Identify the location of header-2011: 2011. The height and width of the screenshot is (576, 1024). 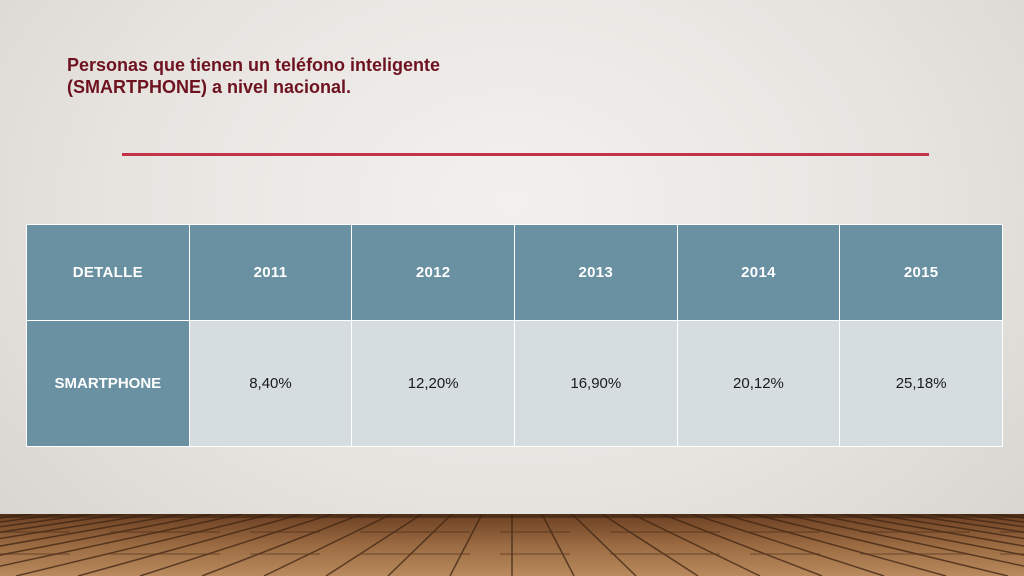
(270, 272).